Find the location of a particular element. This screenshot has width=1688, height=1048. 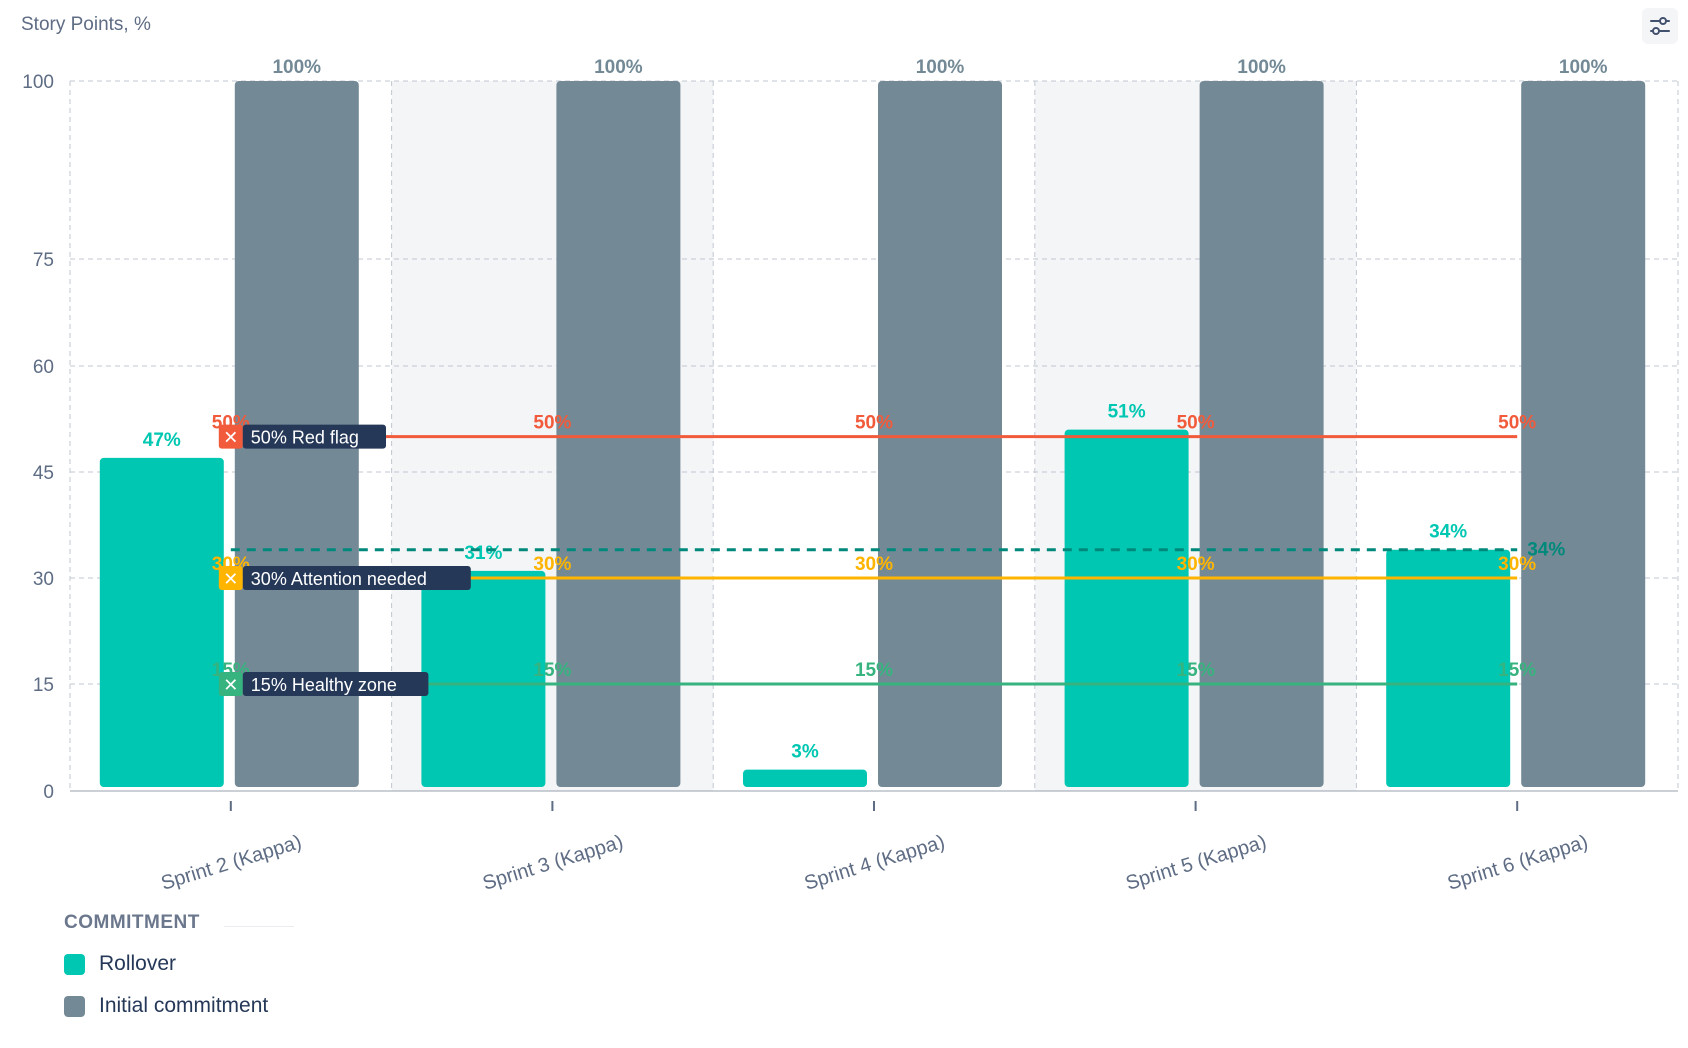

rollover-value-label: 47% is located at coordinates (162, 440).